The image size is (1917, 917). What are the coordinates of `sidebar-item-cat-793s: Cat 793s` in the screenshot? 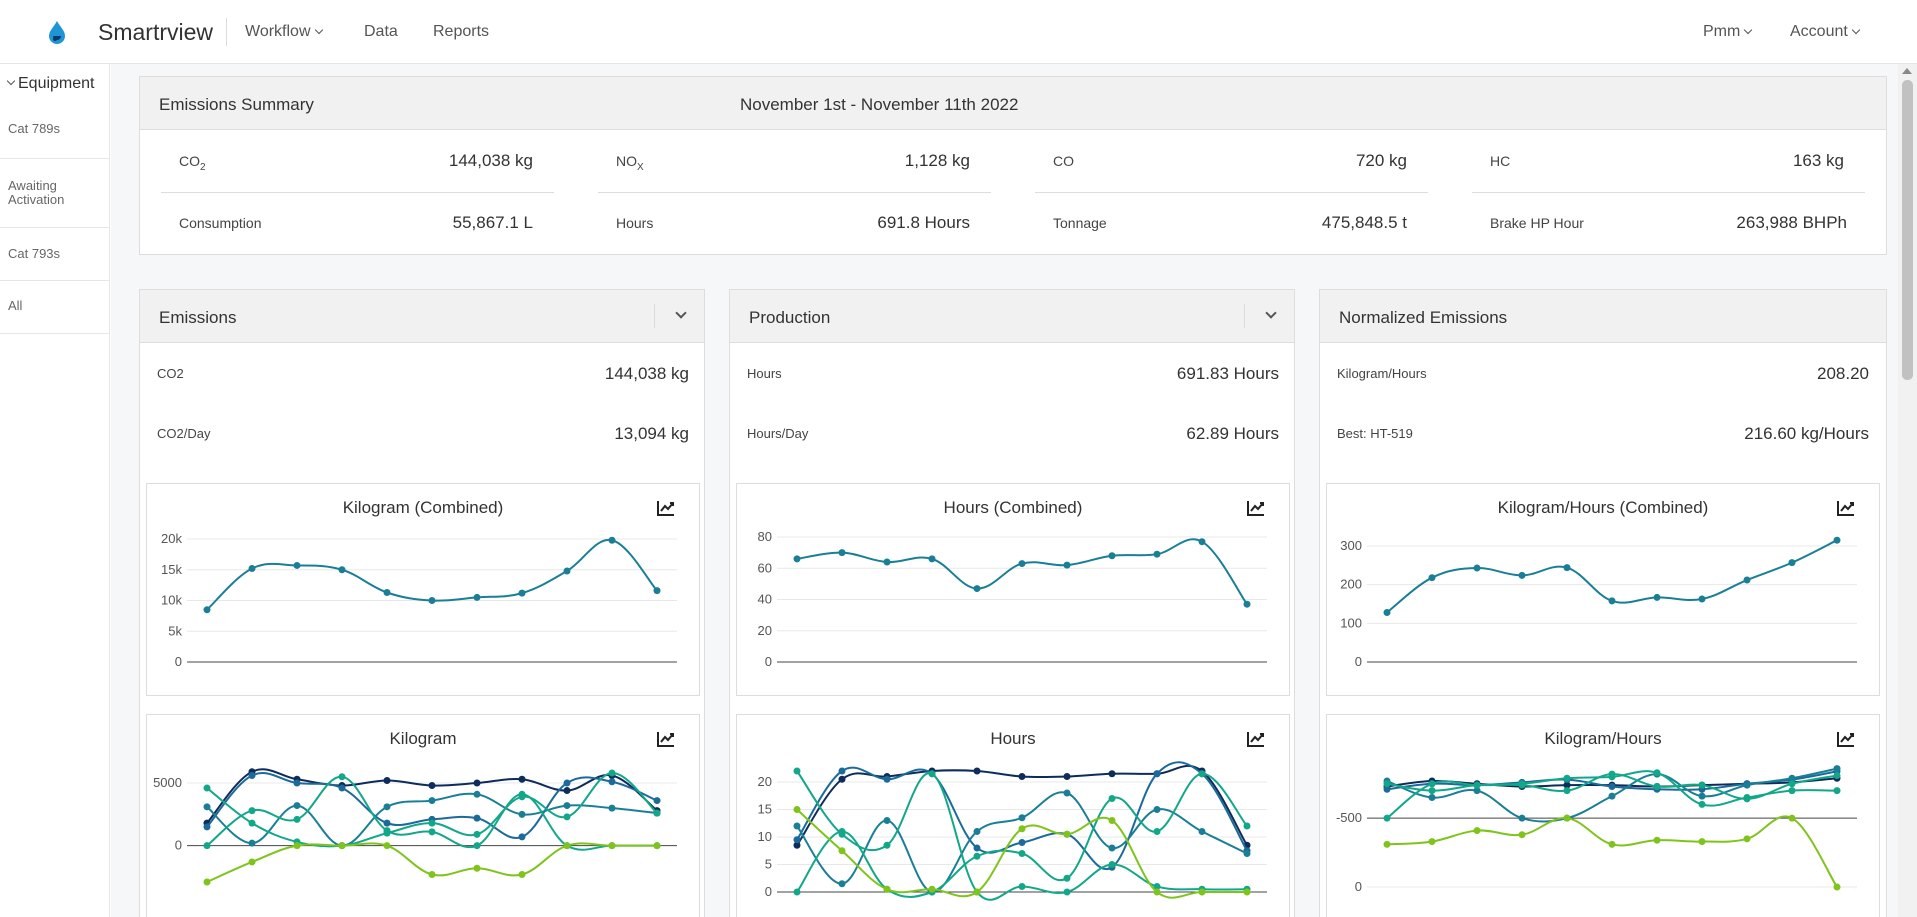 It's located at (55, 254).